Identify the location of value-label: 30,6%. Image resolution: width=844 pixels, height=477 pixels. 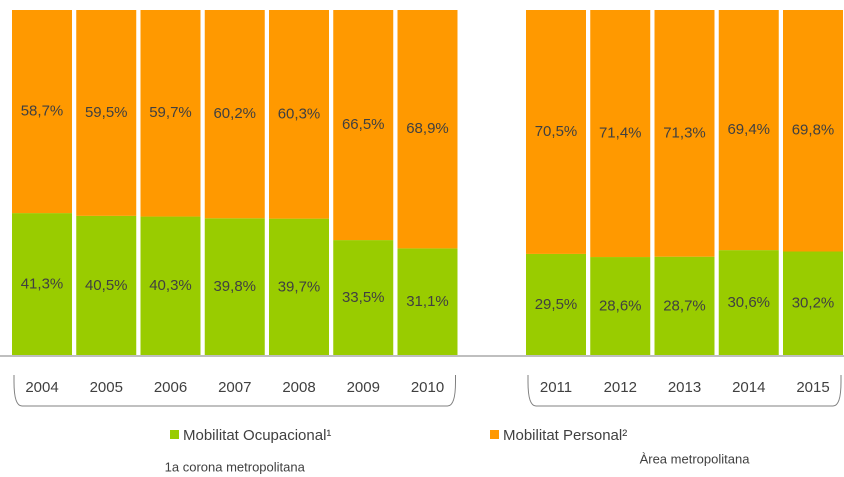
(748, 302).